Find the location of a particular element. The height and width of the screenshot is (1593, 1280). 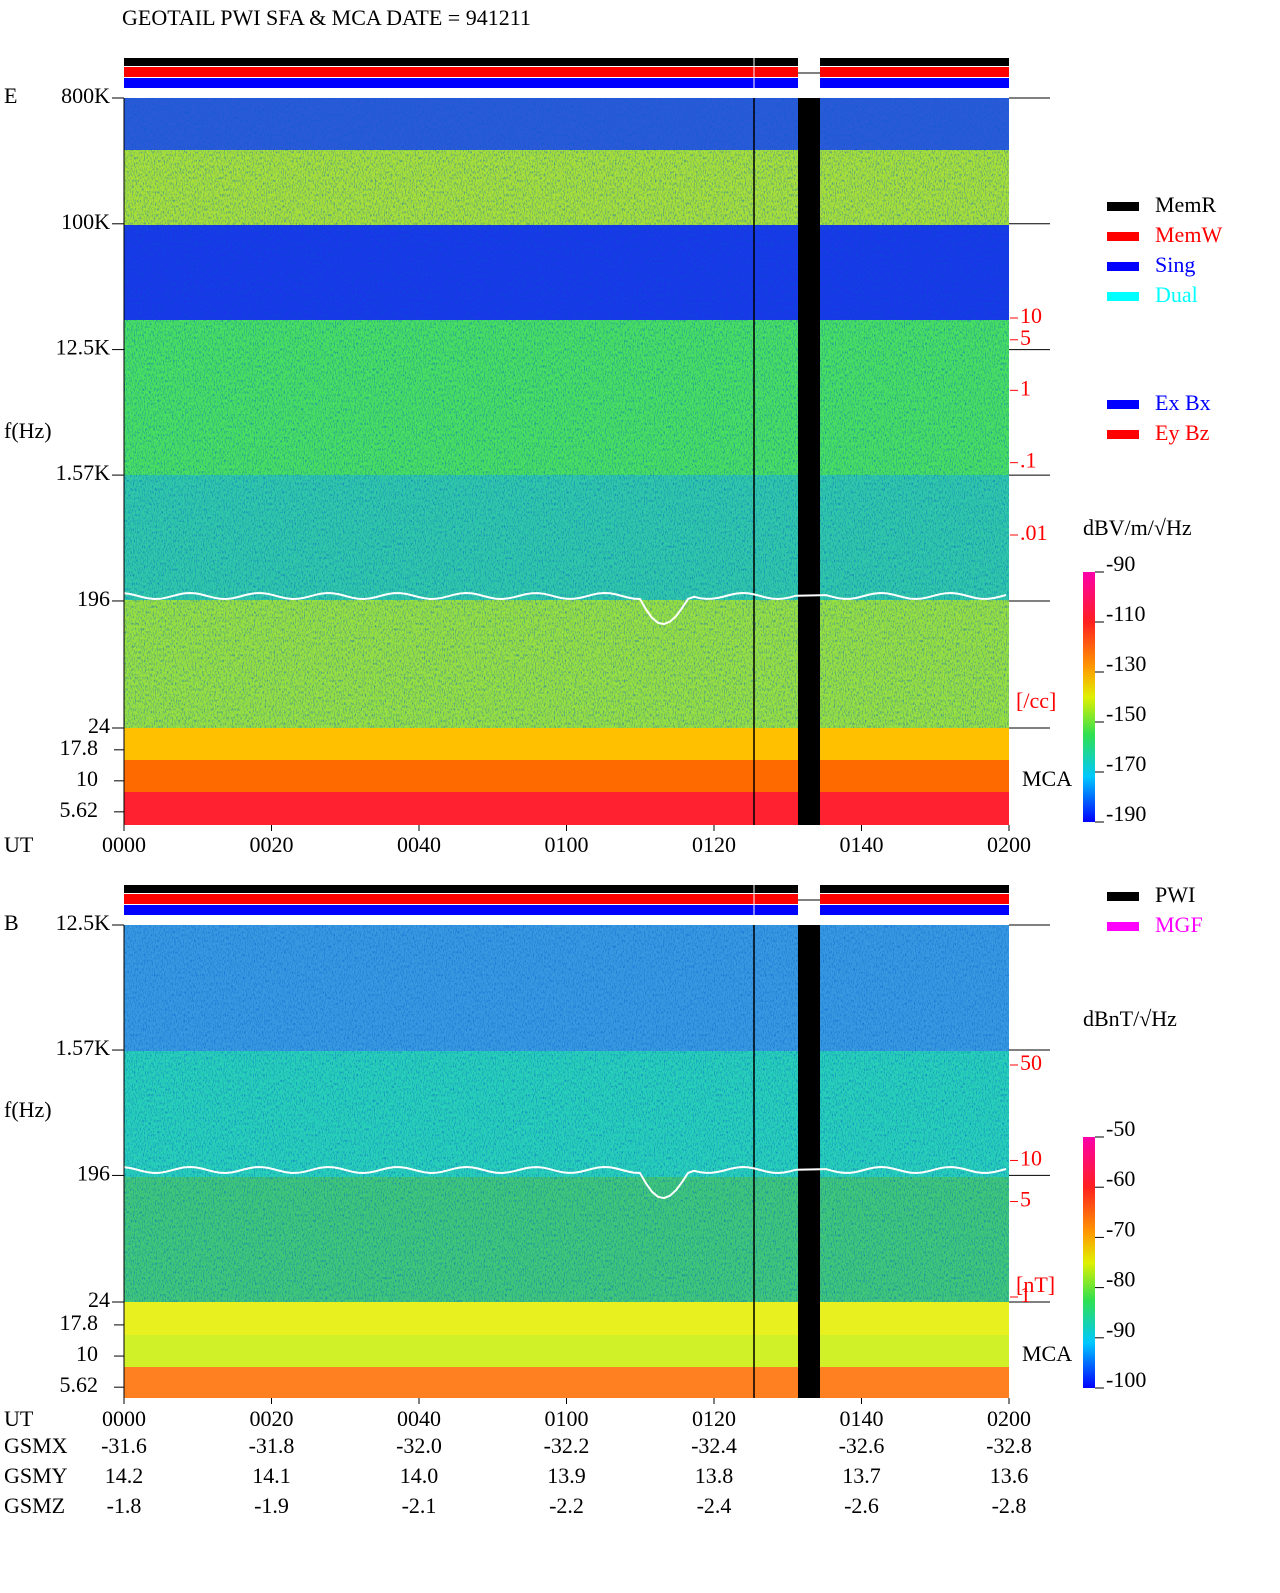

orbit-value: -32.2 is located at coordinates (567, 1445).